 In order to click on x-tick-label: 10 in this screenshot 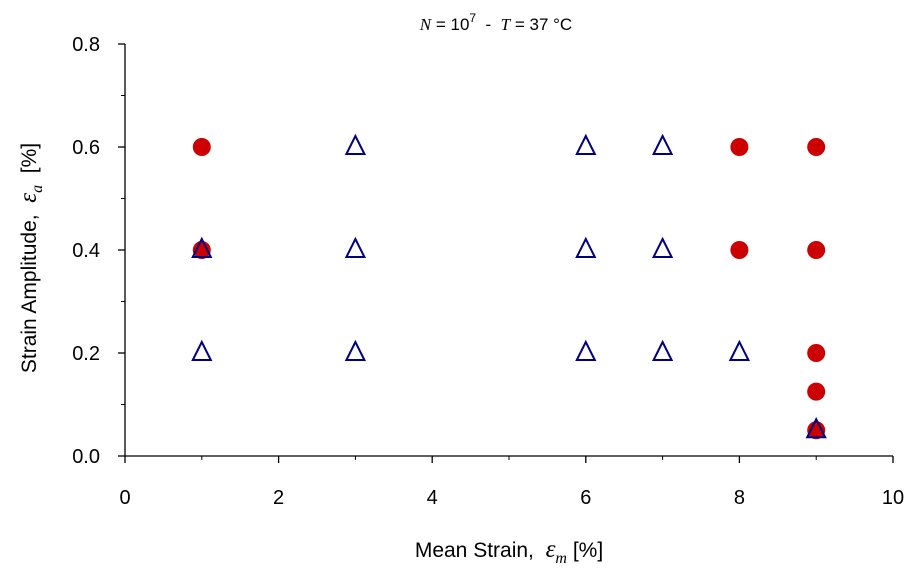, I will do `click(893, 498)`.